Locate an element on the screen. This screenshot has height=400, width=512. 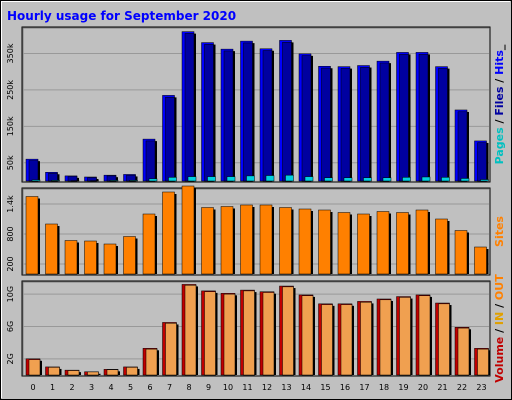
x-tick-label: 7 is located at coordinates (169, 387).